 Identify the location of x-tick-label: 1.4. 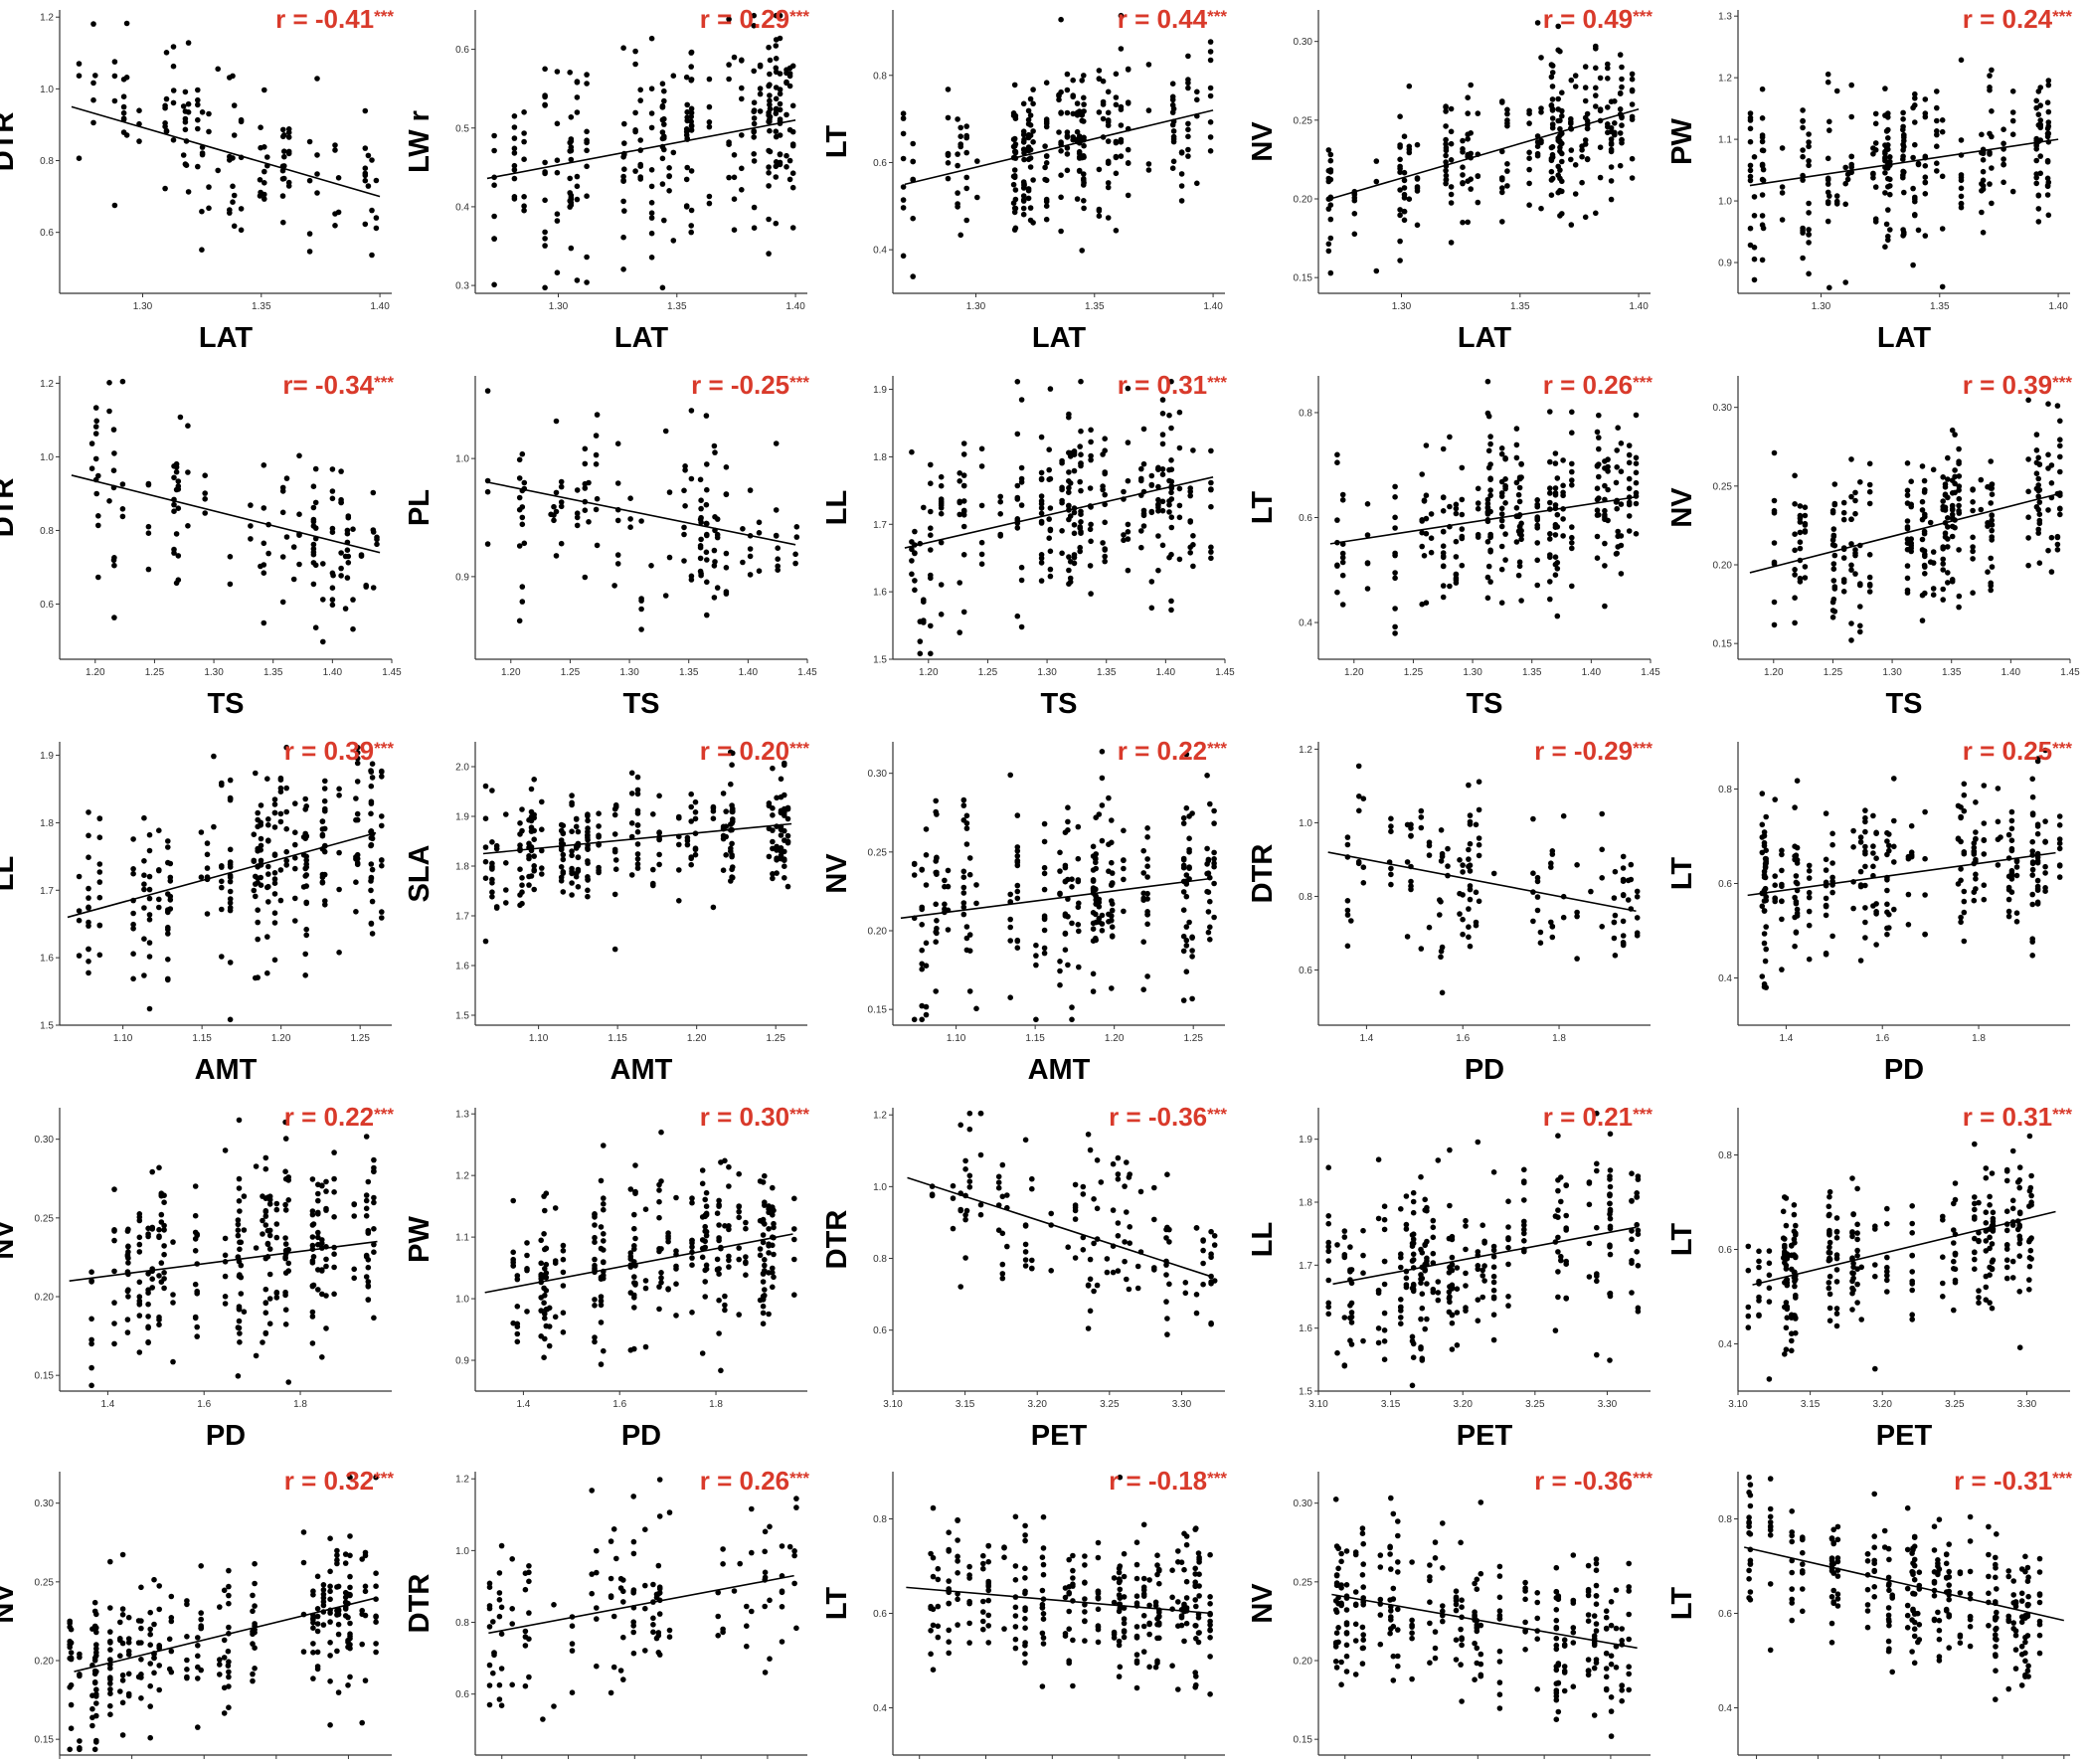
(107, 1404).